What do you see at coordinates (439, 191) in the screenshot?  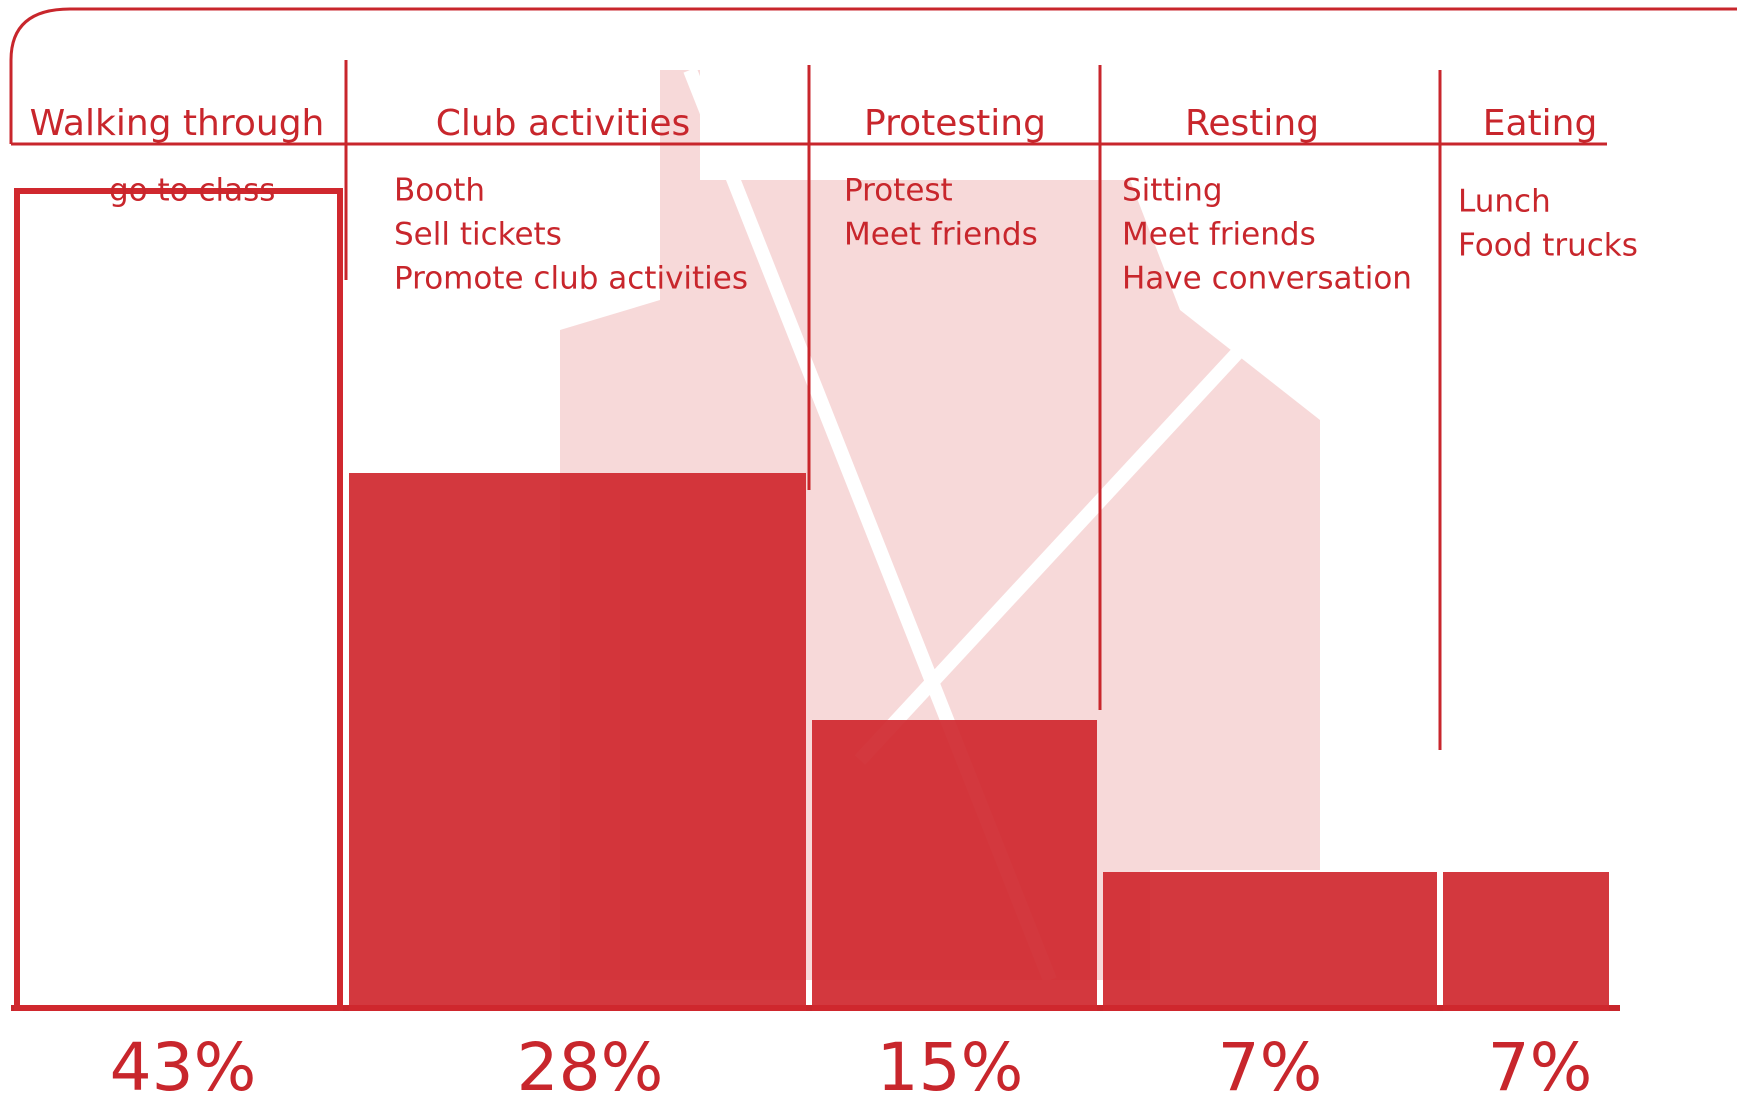 I see `activity-label: Booth` at bounding box center [439, 191].